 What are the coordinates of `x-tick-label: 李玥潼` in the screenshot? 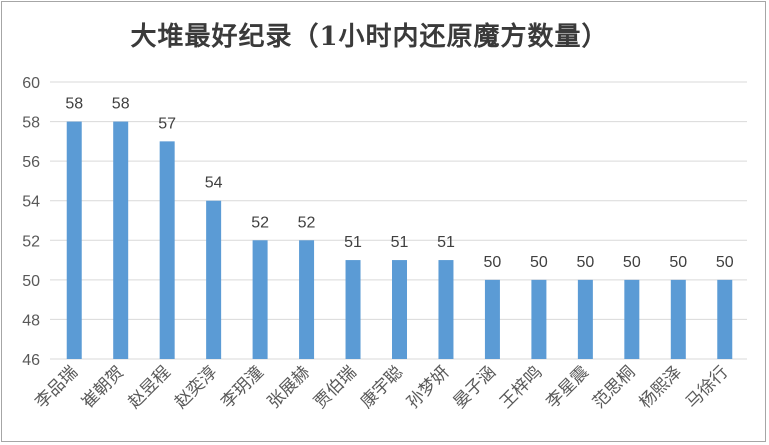 It's located at (241, 386).